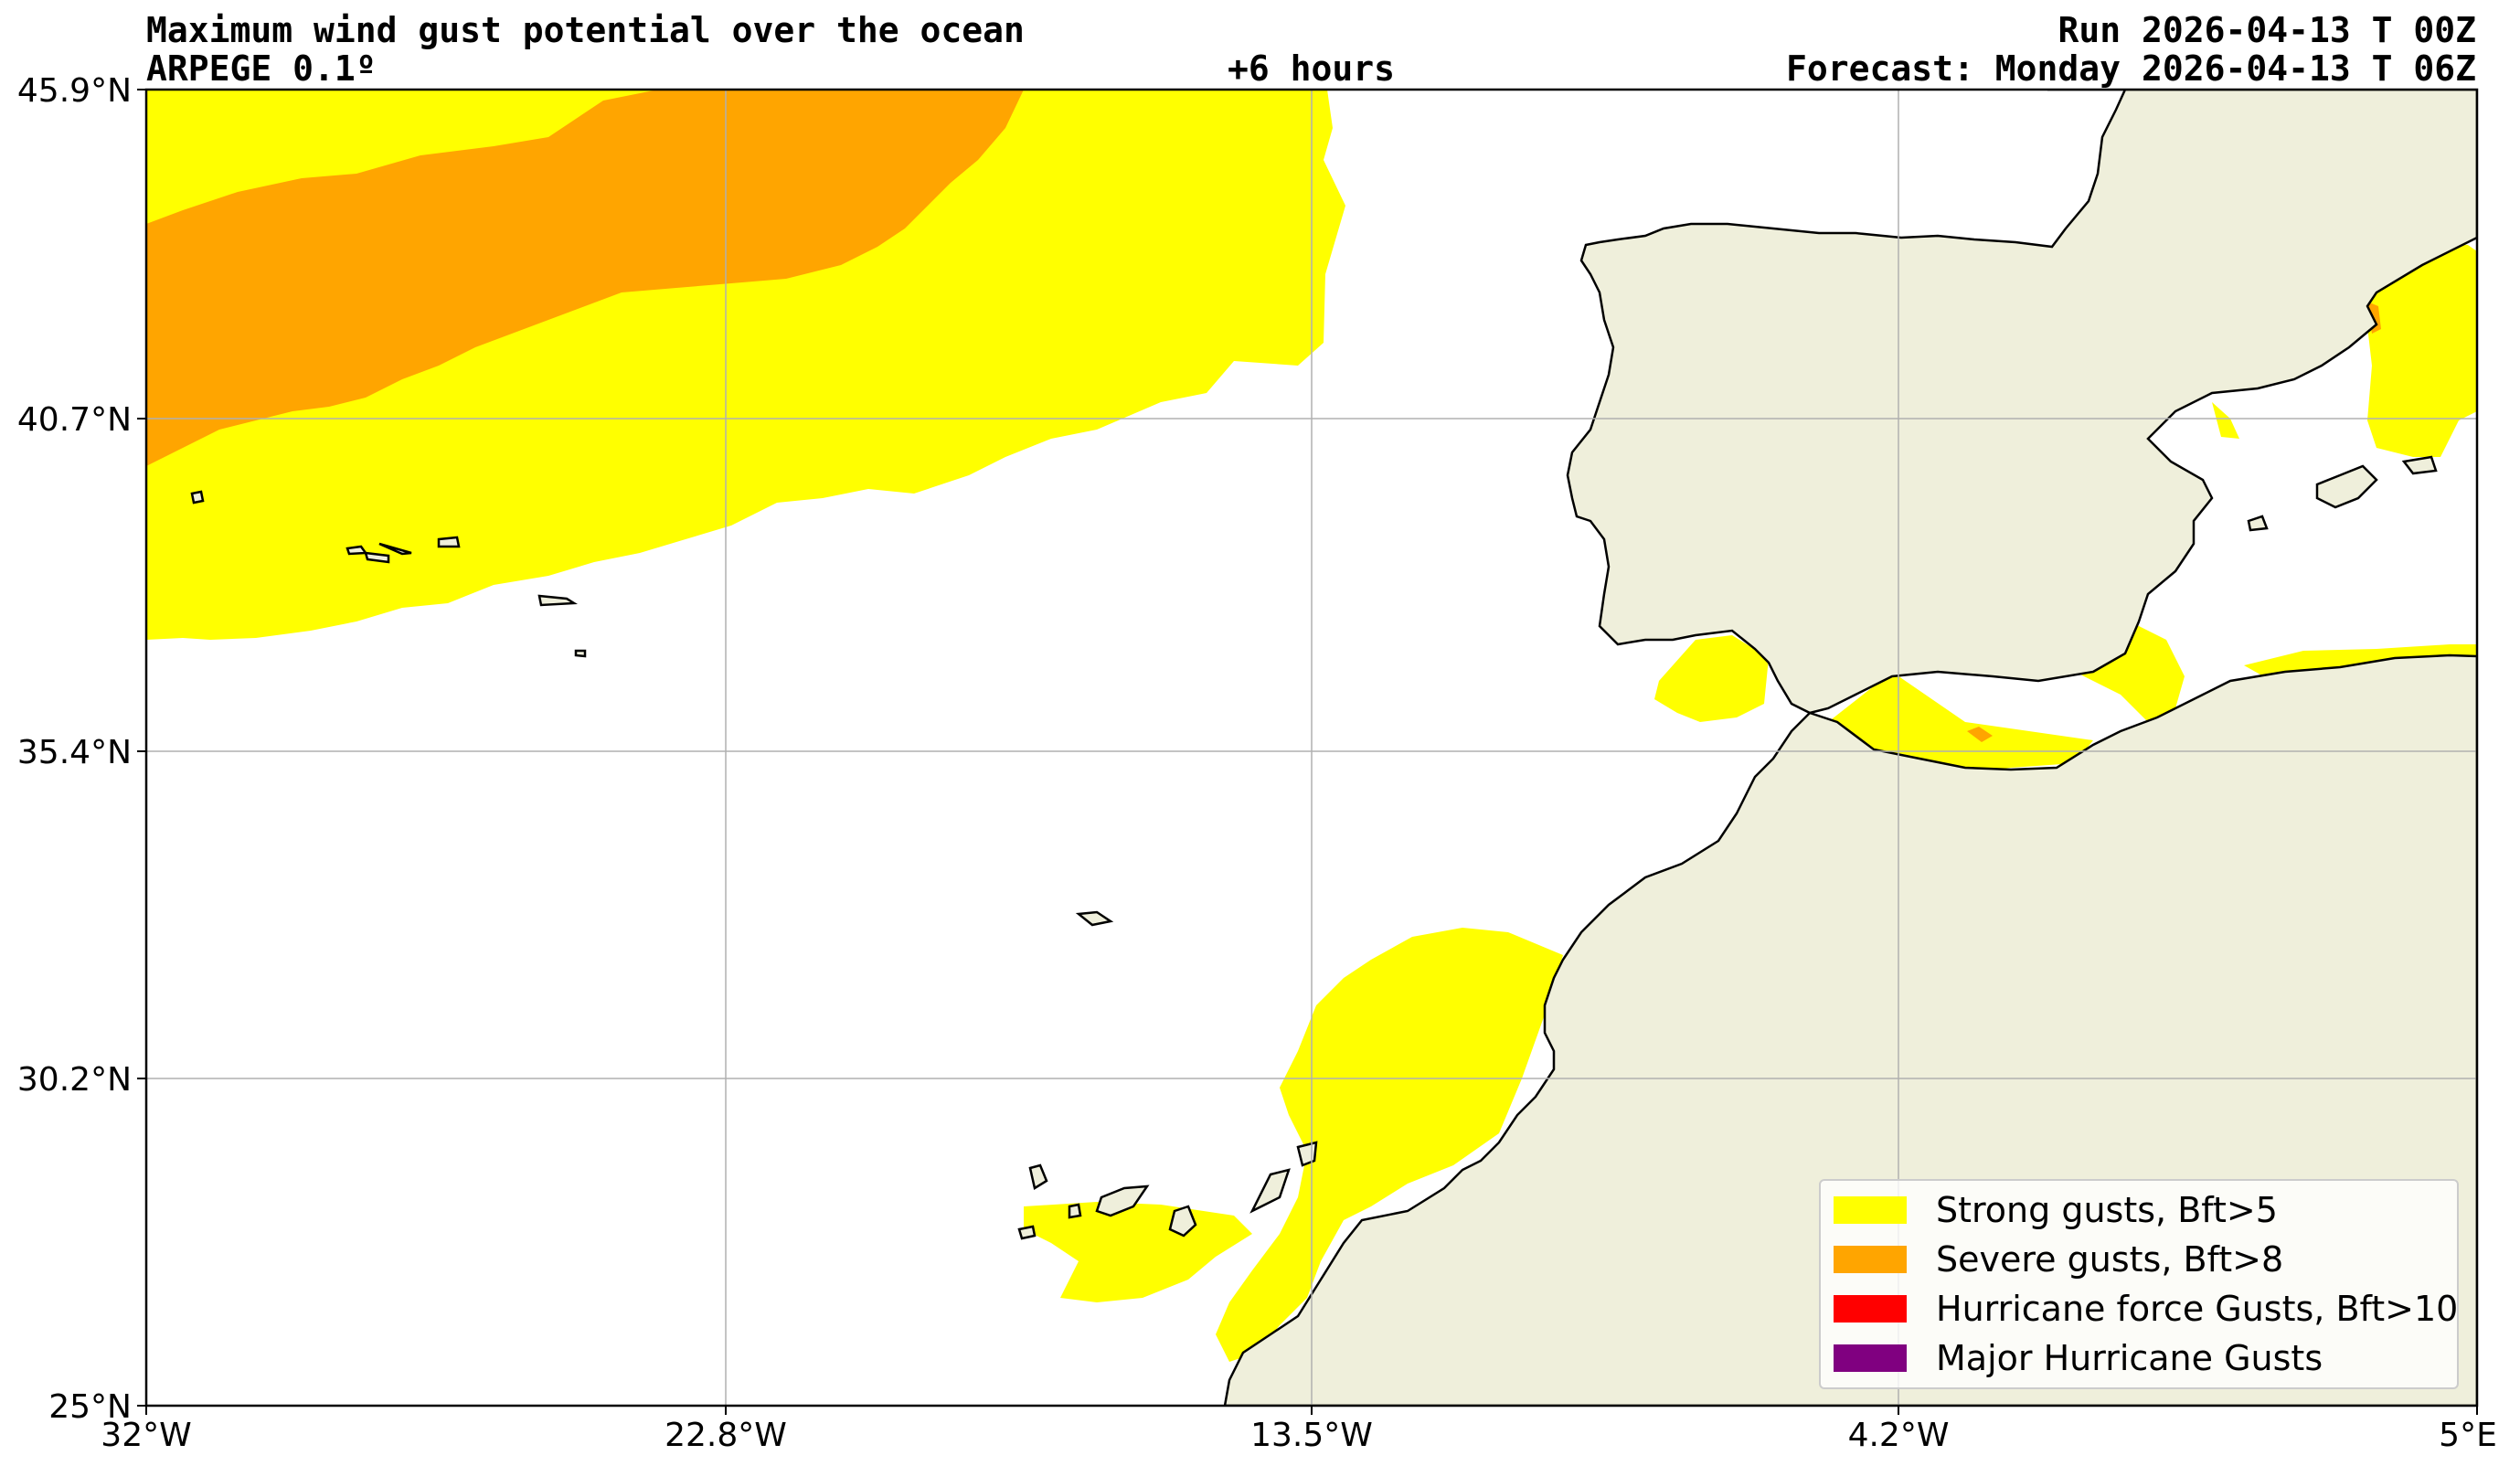 The width and height of the screenshot is (2520, 1466). What do you see at coordinates (2419, 465) in the screenshot?
I see `balearic-menorca` at bounding box center [2419, 465].